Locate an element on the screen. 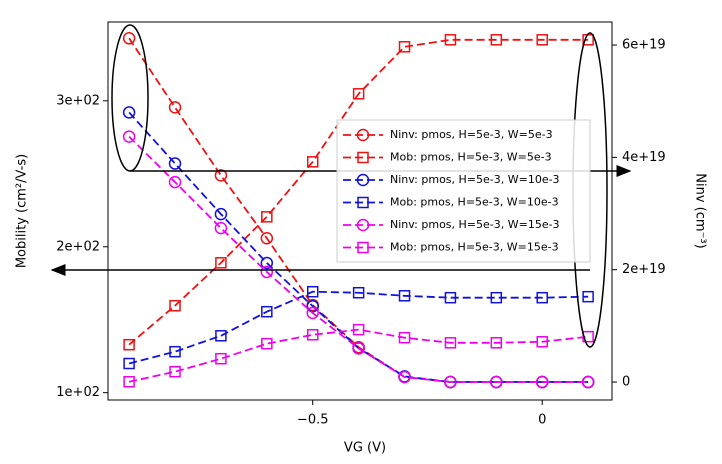  legend-box is located at coordinates (463, 191).